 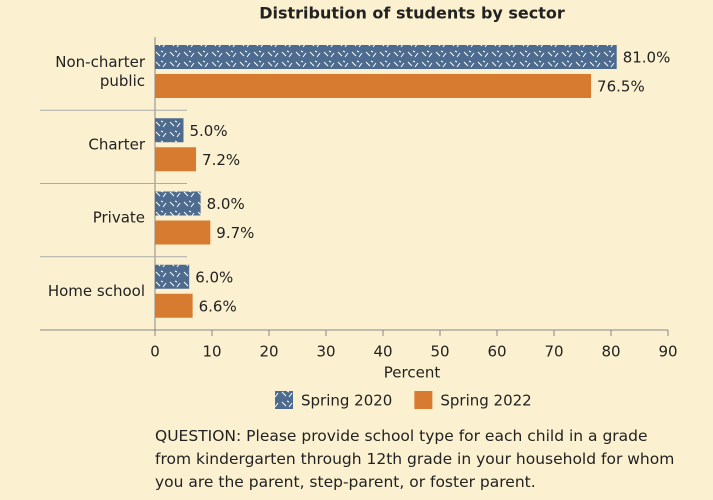 What do you see at coordinates (218, 306) in the screenshot?
I see `value-label: 6.6%` at bounding box center [218, 306].